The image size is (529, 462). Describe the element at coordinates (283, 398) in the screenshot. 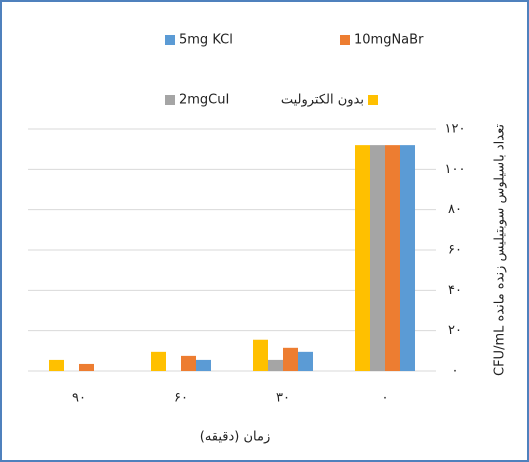

I see `x-tick-label: ۳۰` at that location.